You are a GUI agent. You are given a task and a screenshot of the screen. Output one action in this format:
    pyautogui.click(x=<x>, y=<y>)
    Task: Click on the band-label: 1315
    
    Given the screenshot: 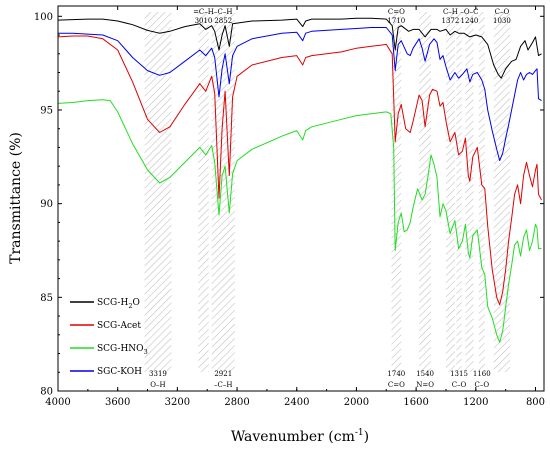 What is the action you would take?
    pyautogui.click(x=459, y=374)
    